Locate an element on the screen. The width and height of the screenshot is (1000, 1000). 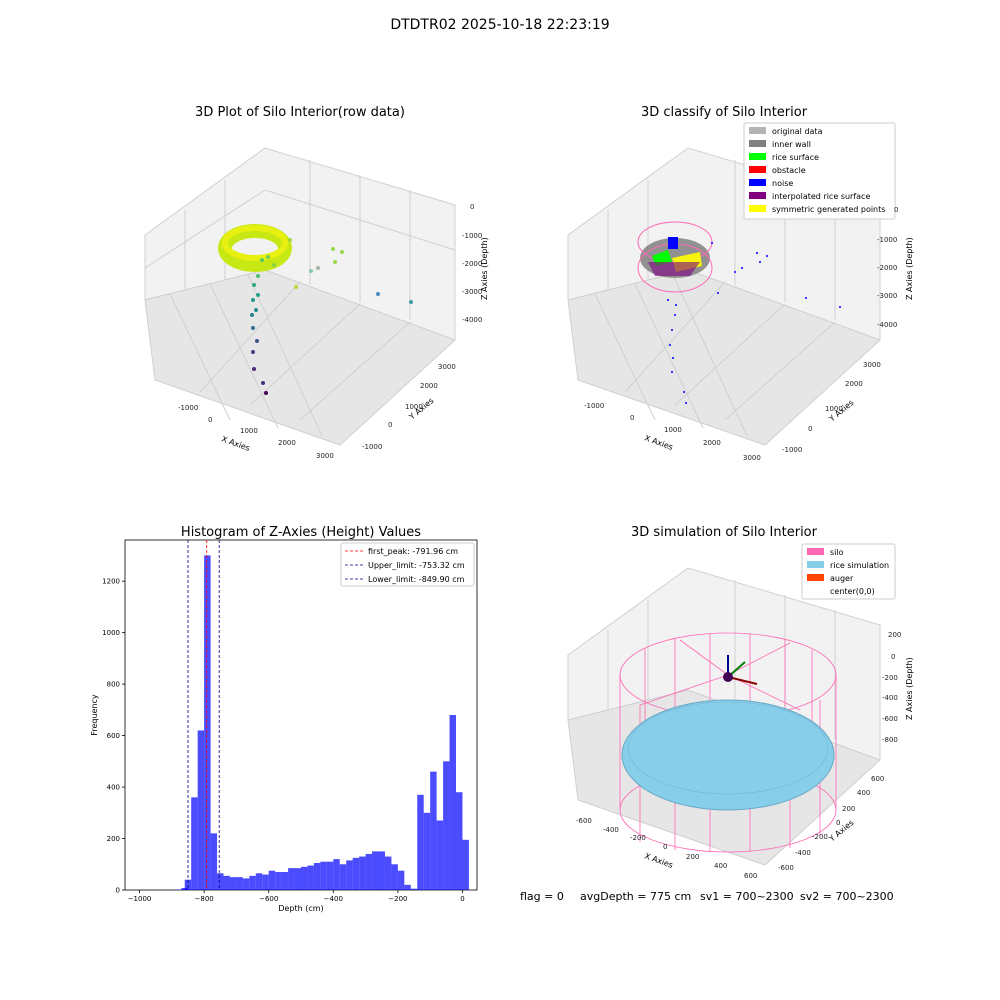
sim-rice-surface is located at coordinates (728, 755).